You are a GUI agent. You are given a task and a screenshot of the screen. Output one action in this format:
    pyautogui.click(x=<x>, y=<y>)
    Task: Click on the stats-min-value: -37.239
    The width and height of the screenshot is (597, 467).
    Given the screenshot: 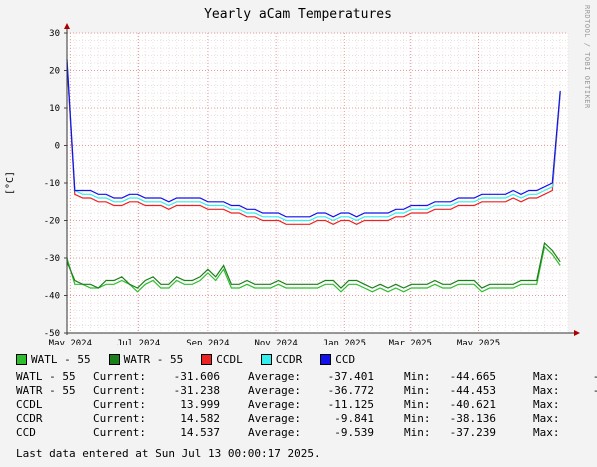 What is the action you would take?
    pyautogui.click(x=472, y=432)
    